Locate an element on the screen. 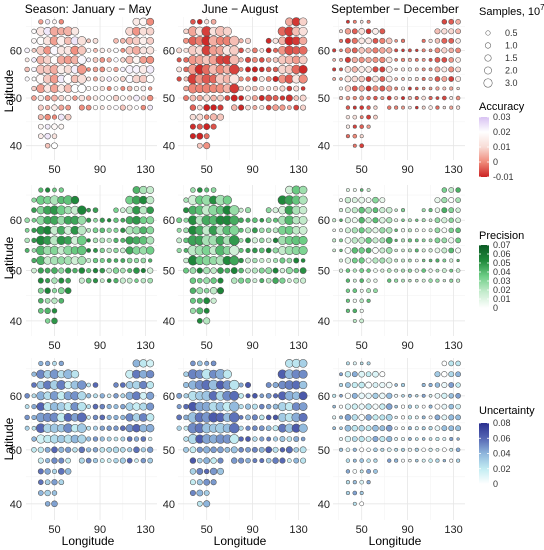 Image resolution: width=544 pixels, height=550 pixels. y-tick-label: 50 is located at coordinates (169, 99).